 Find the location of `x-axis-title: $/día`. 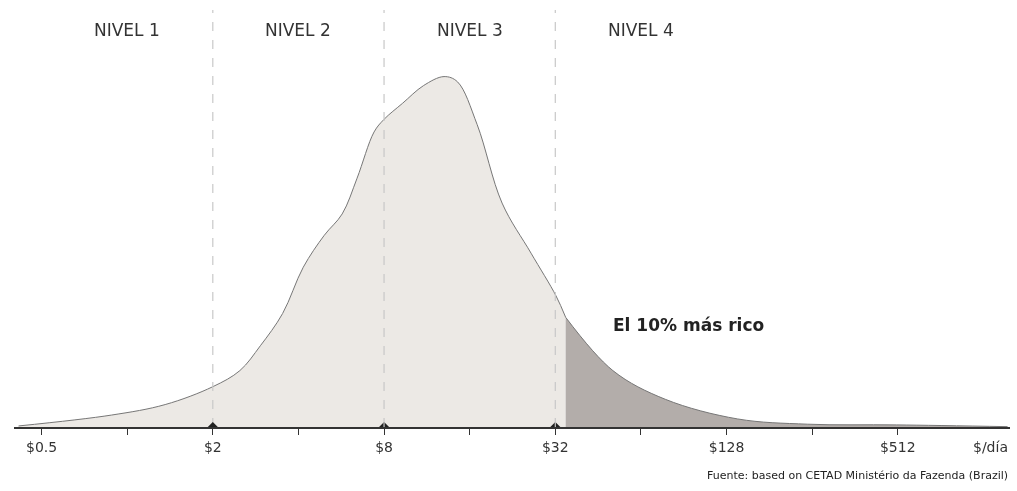

x-axis-title: $/día is located at coordinates (990, 447).